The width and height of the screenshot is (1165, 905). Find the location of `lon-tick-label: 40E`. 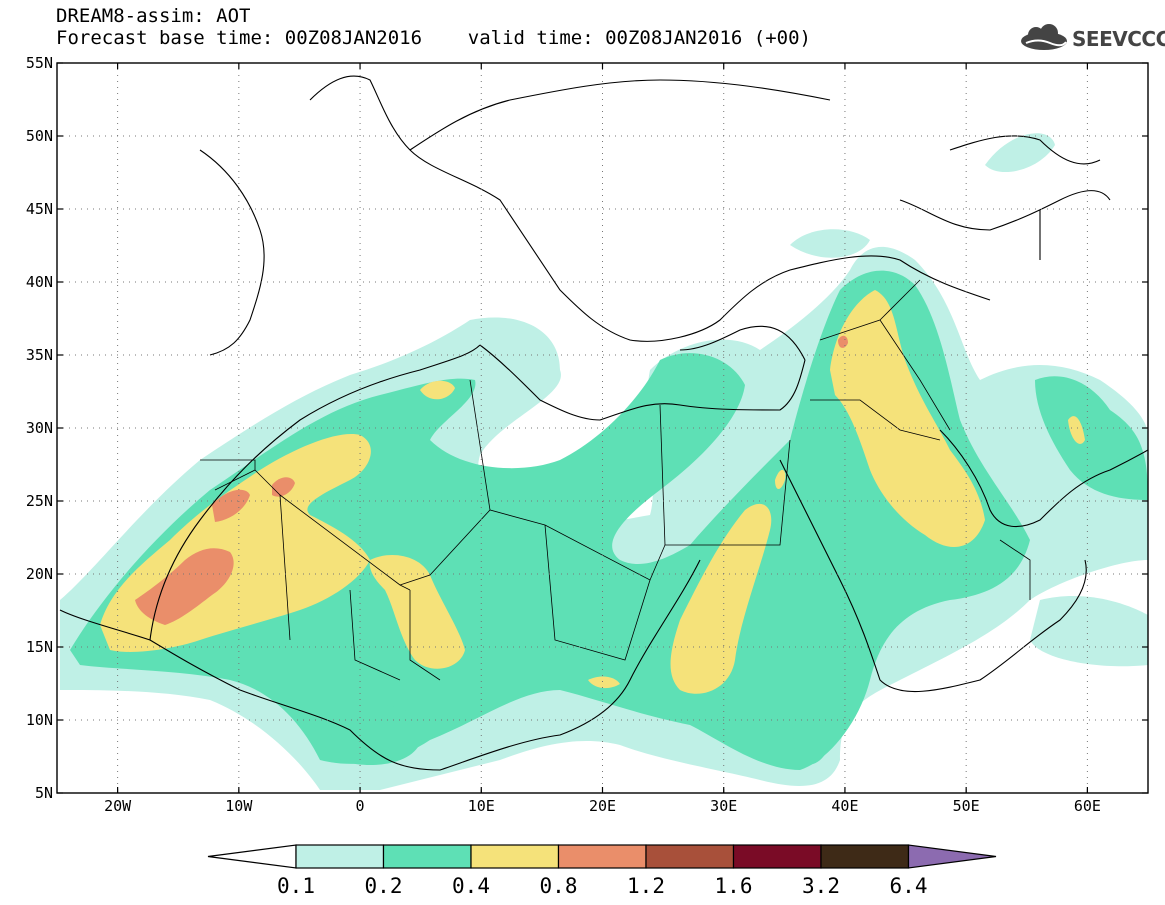

lon-tick-label: 40E is located at coordinates (844, 806).